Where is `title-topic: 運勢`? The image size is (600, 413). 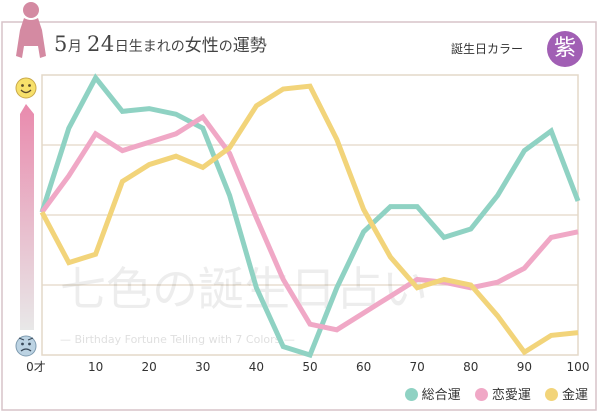
title-topic: 運勢 is located at coordinates (249, 46).